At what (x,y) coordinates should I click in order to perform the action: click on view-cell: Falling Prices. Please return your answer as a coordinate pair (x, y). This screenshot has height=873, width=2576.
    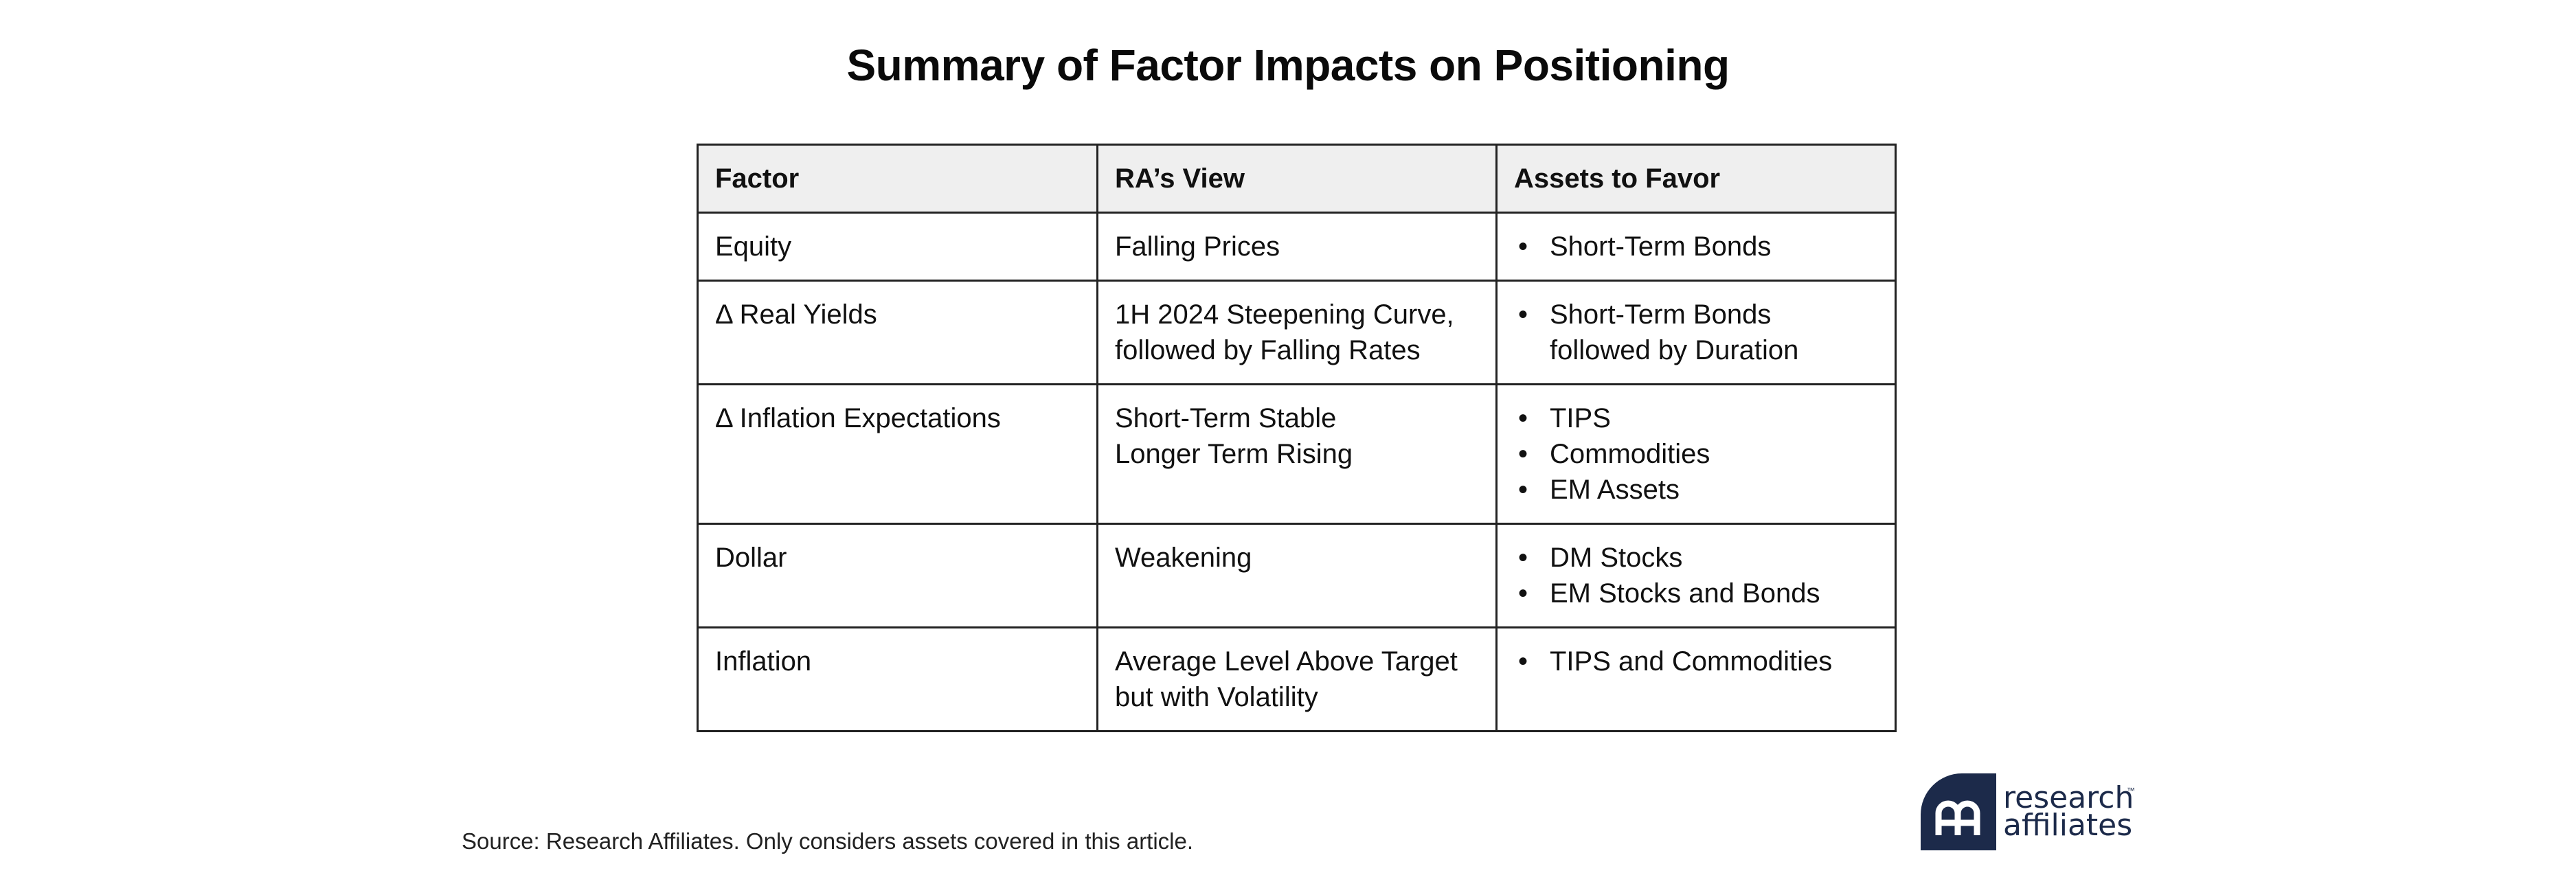
    Looking at the image, I should click on (1297, 247).